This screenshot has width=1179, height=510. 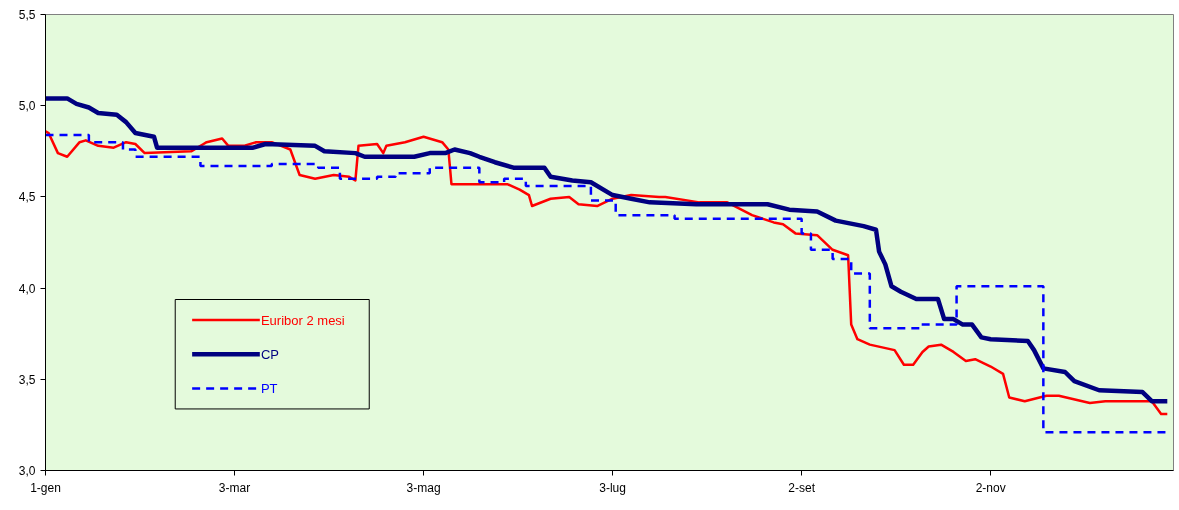 What do you see at coordinates (270, 354) in the screenshot?
I see `text: CP` at bounding box center [270, 354].